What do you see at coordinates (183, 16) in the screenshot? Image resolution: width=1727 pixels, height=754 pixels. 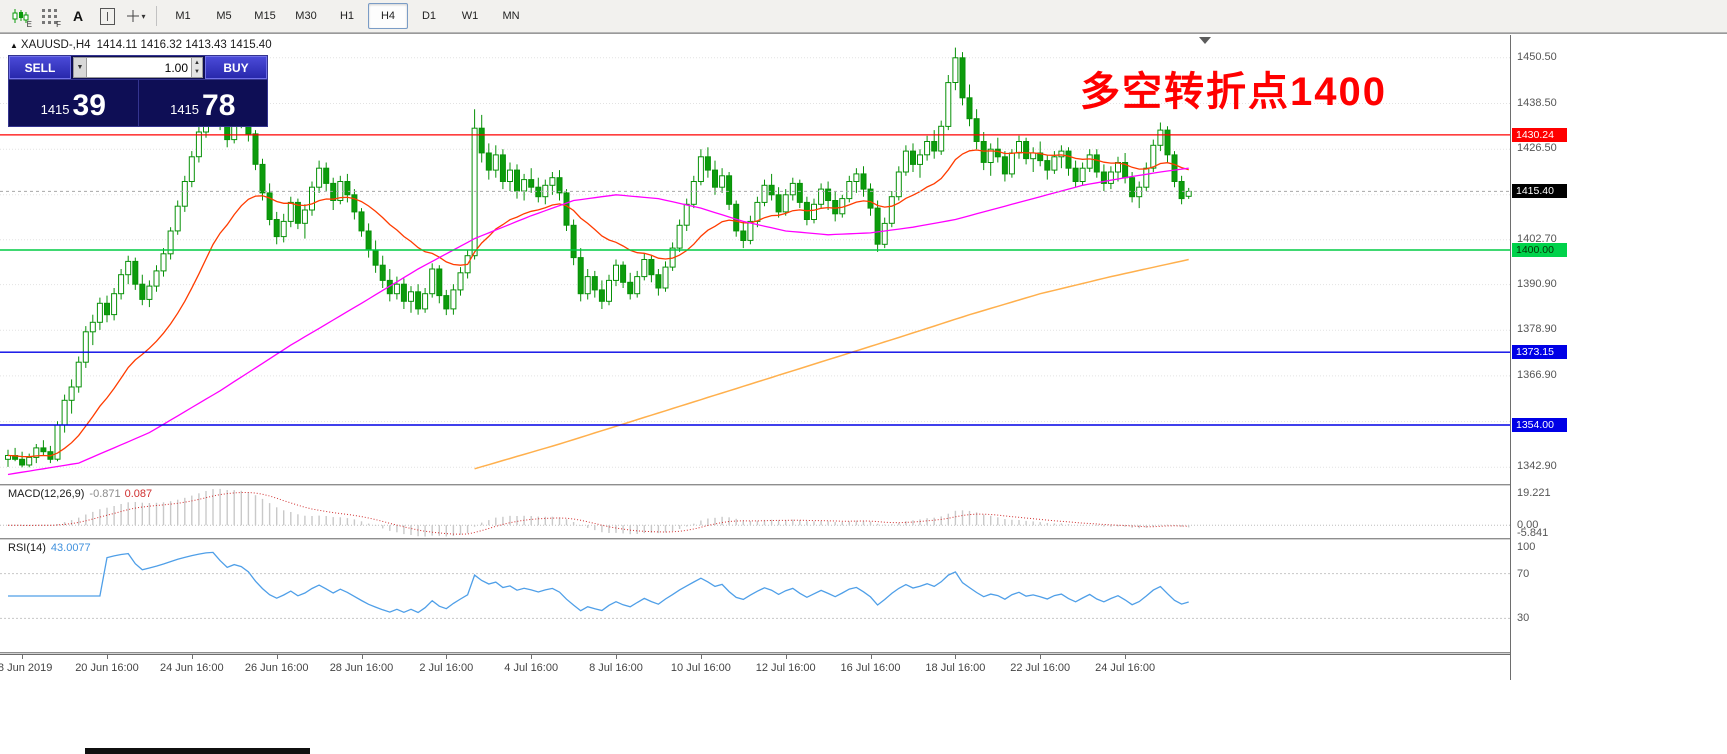 I see `timeframe-button-m1: M1` at bounding box center [183, 16].